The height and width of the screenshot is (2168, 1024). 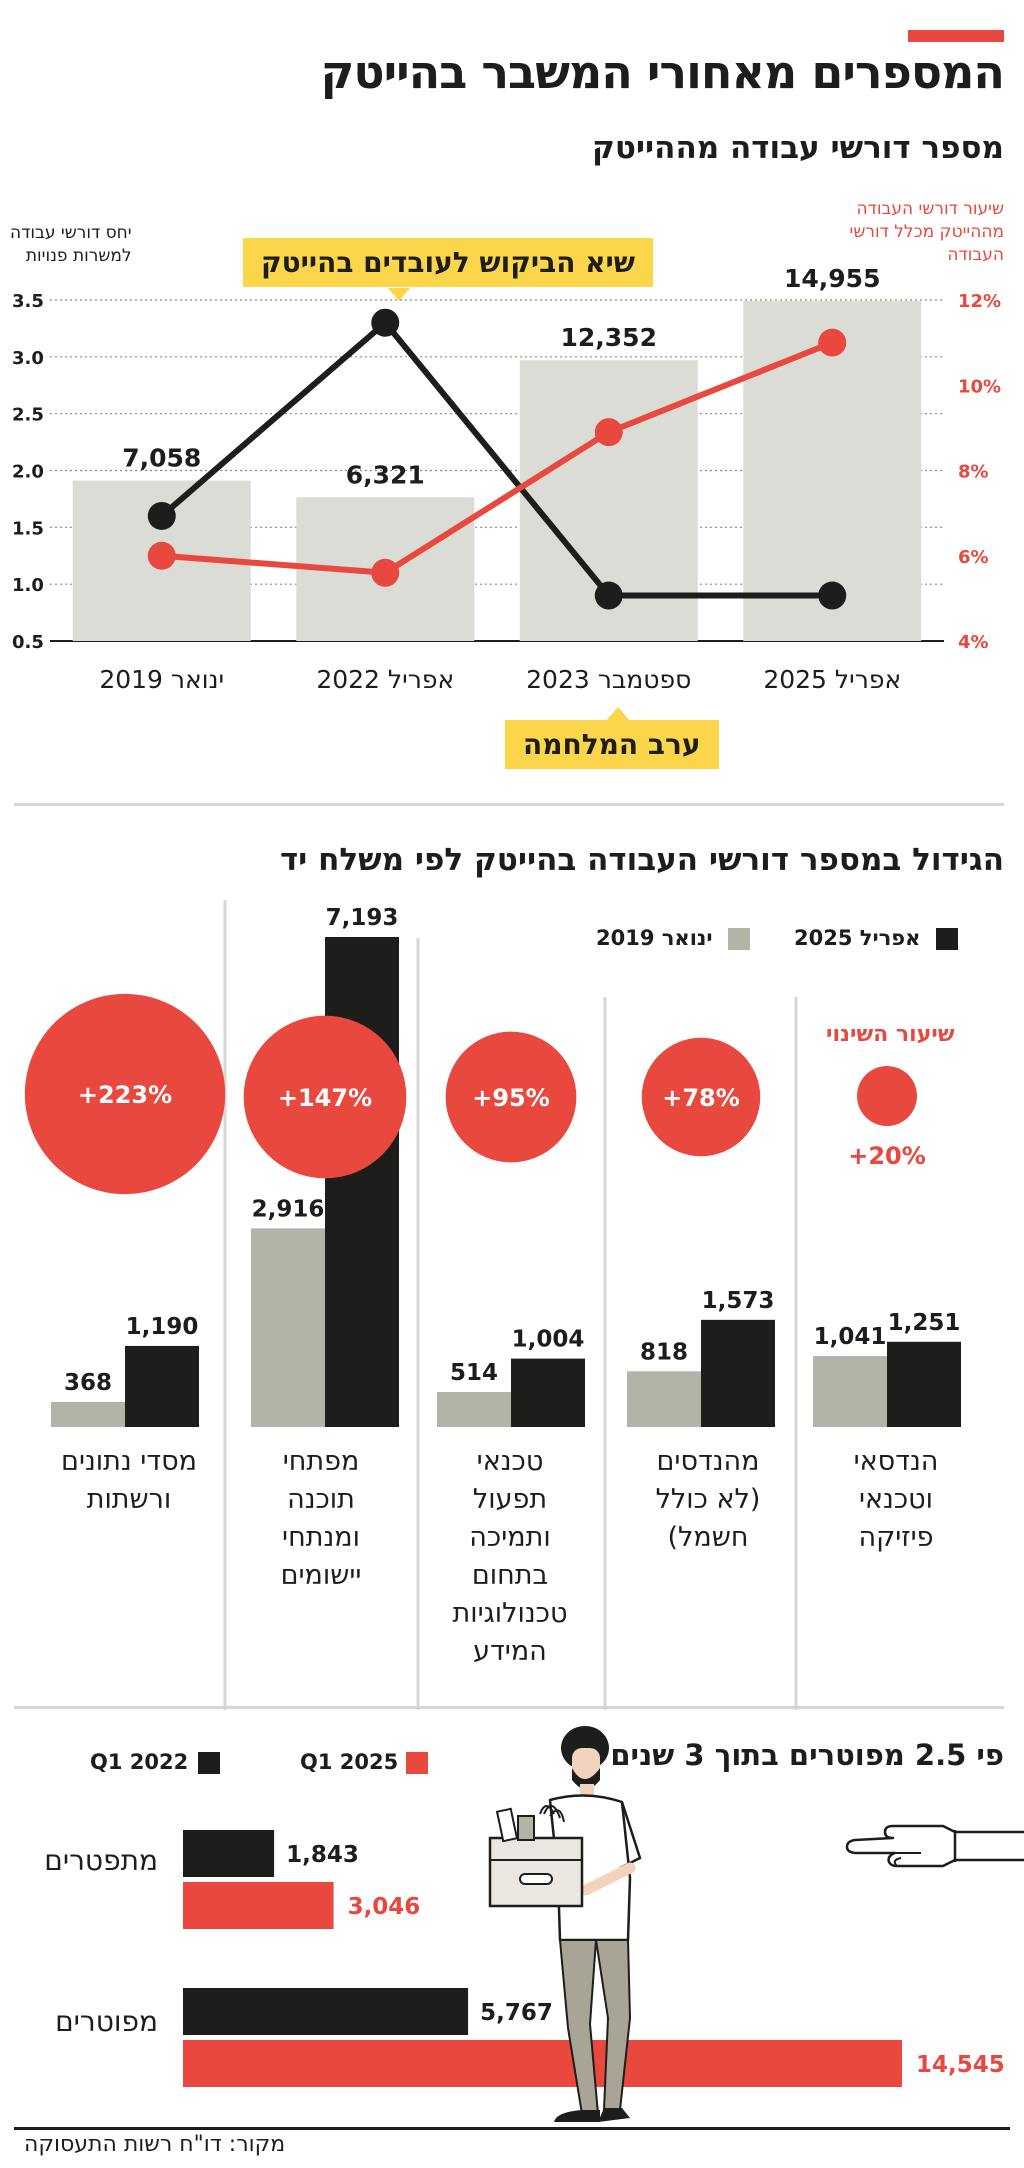 What do you see at coordinates (88, 1383) in the screenshot?
I see `bar-value-label: 368` at bounding box center [88, 1383].